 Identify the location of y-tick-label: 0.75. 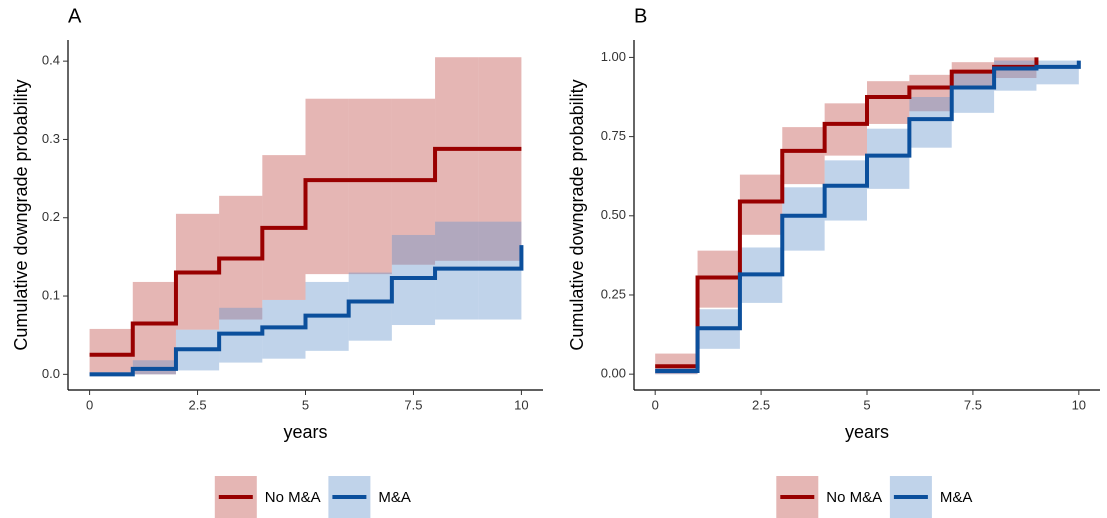
(613, 135).